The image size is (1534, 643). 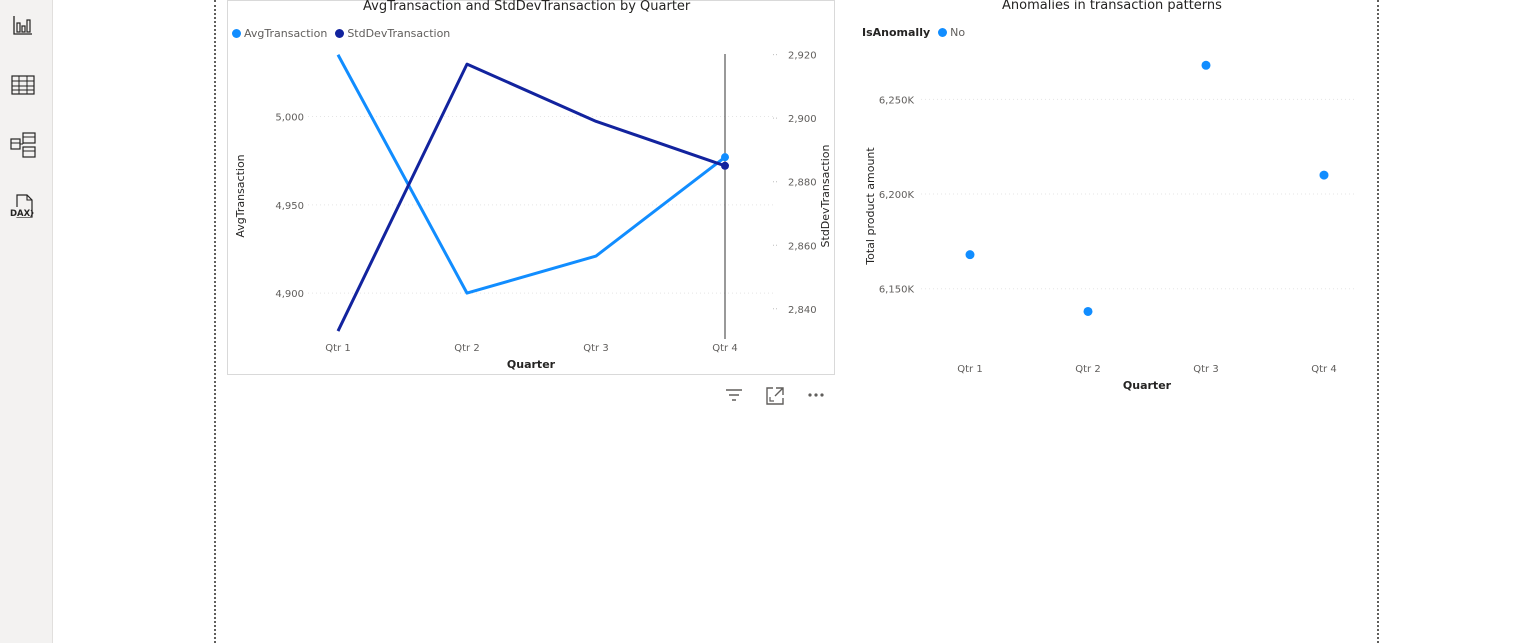 I want to click on dax-label: DAX, so click(x=20, y=214).